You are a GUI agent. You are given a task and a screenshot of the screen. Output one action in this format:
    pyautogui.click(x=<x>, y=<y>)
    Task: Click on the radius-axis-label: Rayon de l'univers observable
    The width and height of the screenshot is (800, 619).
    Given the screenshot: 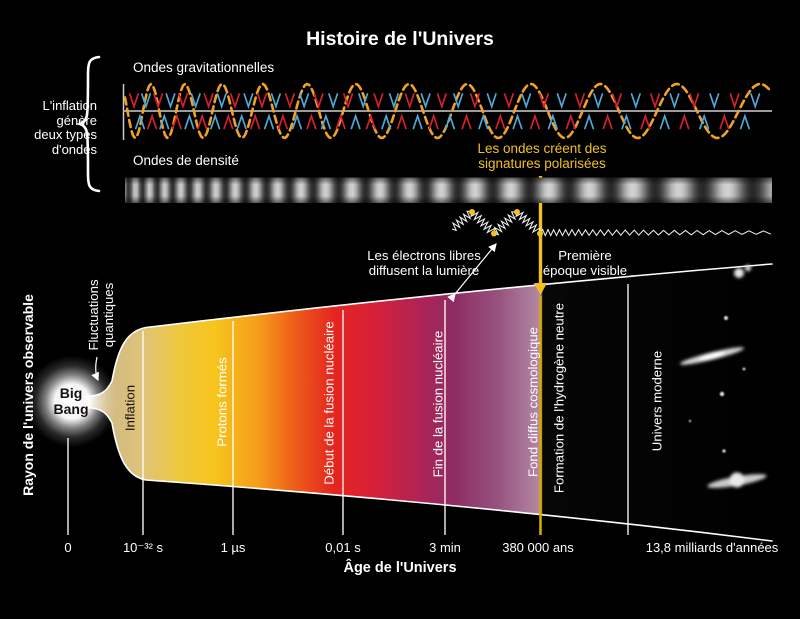 What is the action you would take?
    pyautogui.click(x=28, y=395)
    